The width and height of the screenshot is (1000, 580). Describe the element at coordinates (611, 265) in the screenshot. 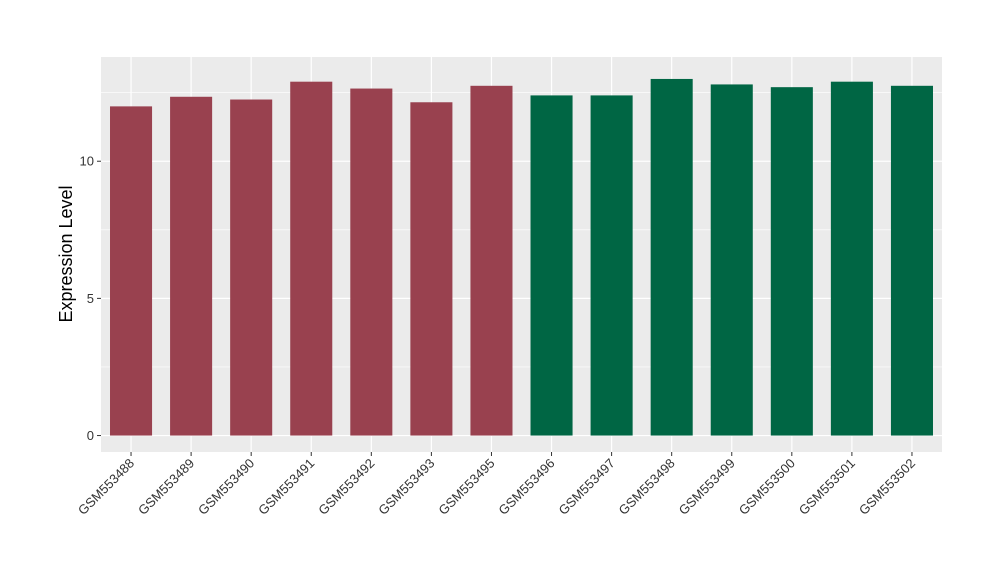

I see `bar-gsm553497` at that location.